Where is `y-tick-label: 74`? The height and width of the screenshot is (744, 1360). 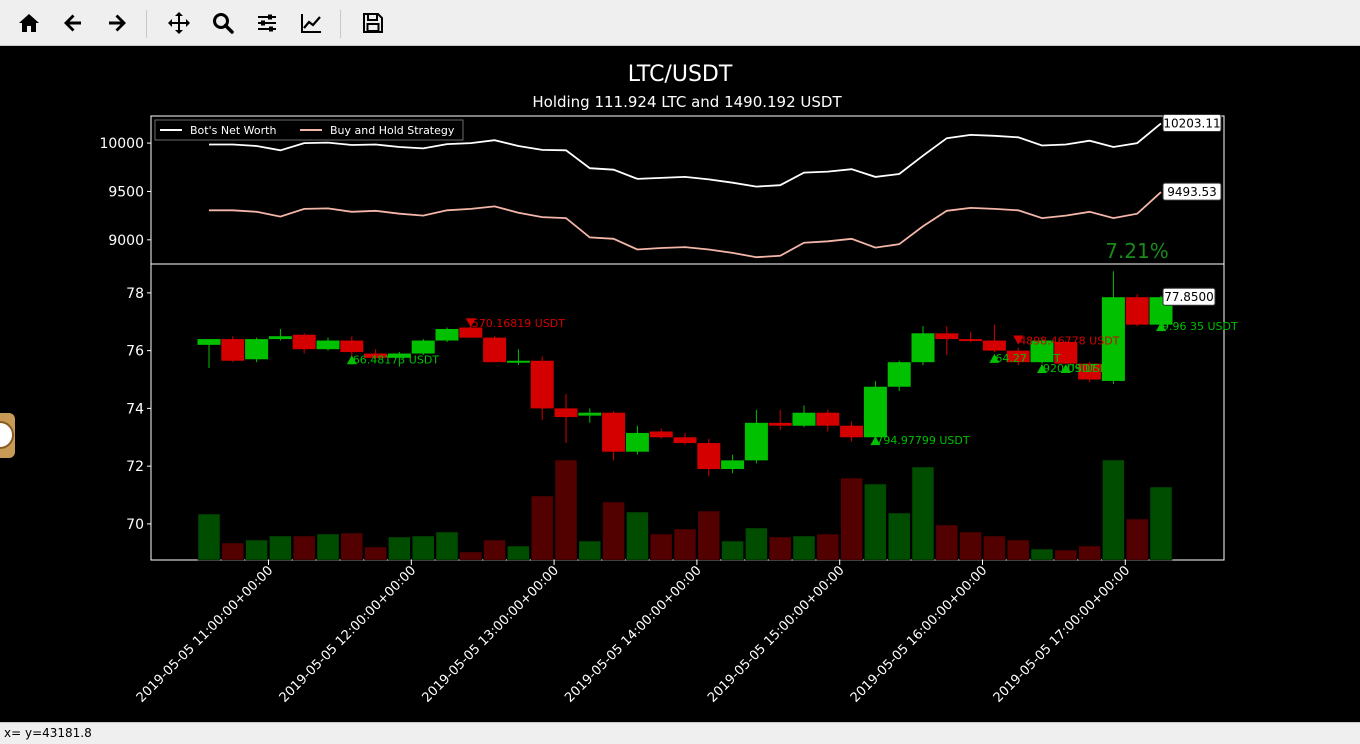 y-tick-label: 74 is located at coordinates (135, 409).